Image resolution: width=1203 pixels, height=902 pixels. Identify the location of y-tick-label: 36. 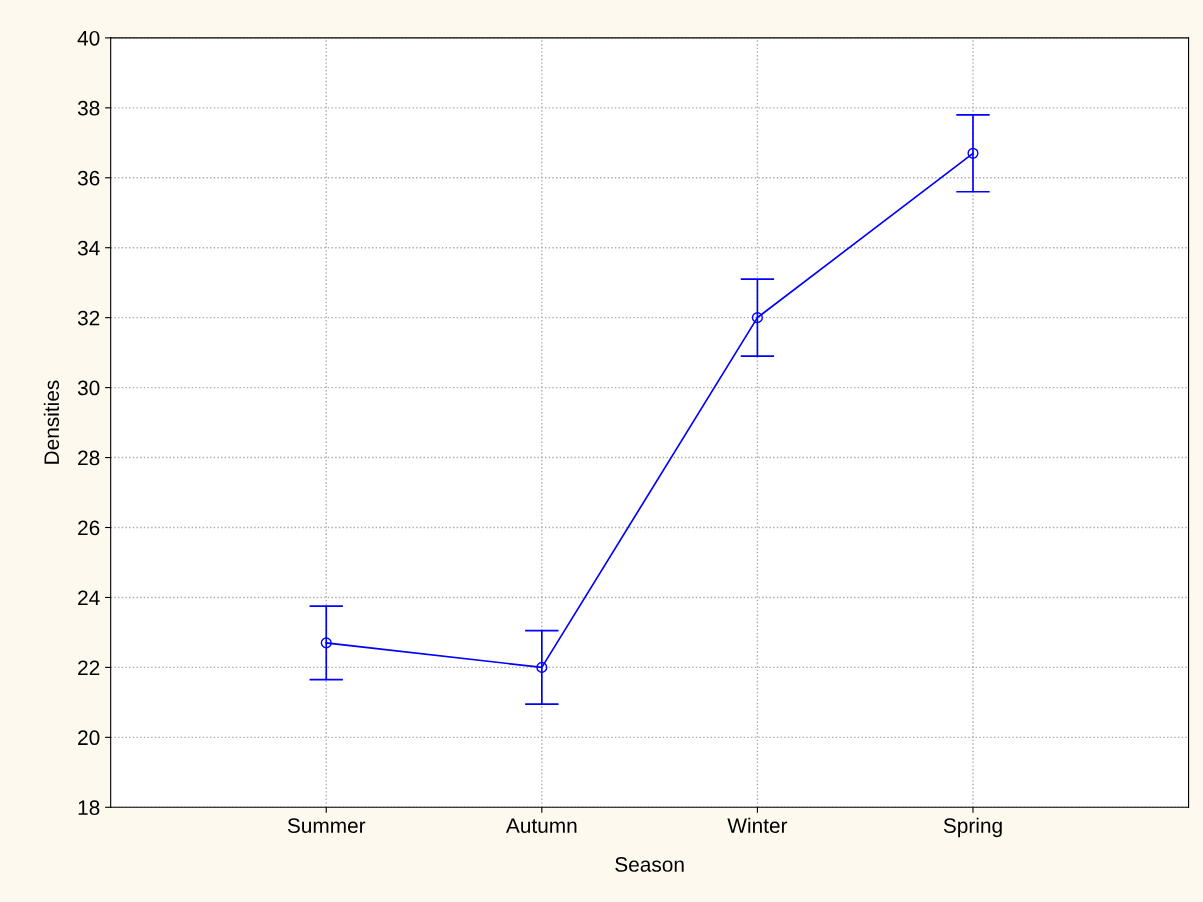
(88, 178).